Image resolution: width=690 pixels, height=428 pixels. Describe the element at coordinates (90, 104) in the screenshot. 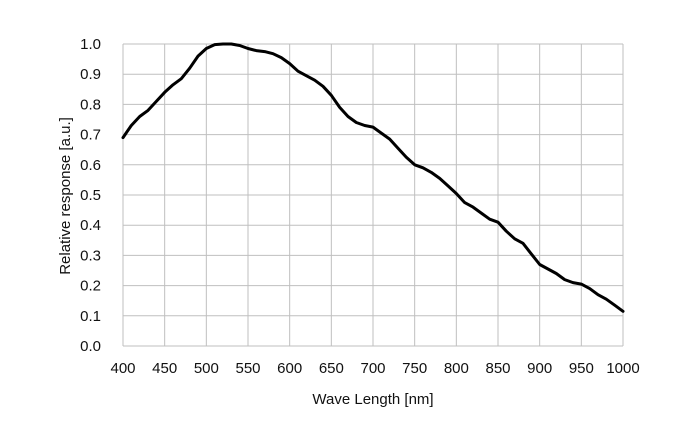

I see `y-tick-label: 0.8` at that location.